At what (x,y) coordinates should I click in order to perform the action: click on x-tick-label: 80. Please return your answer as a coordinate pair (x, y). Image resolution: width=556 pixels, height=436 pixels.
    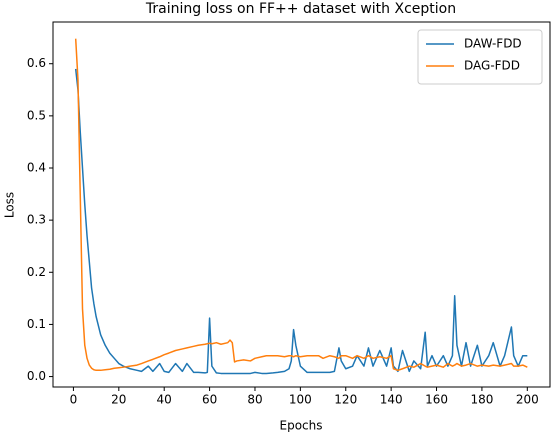
    Looking at the image, I should click on (254, 400).